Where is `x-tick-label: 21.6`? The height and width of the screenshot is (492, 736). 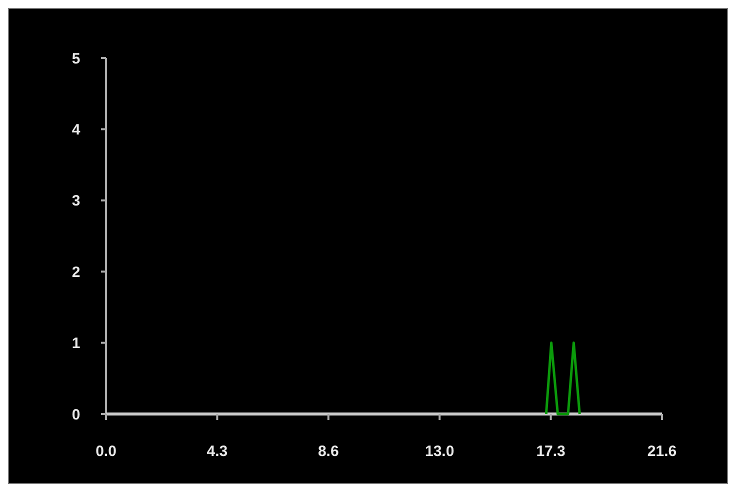
x-tick-label: 21.6 is located at coordinates (662, 451).